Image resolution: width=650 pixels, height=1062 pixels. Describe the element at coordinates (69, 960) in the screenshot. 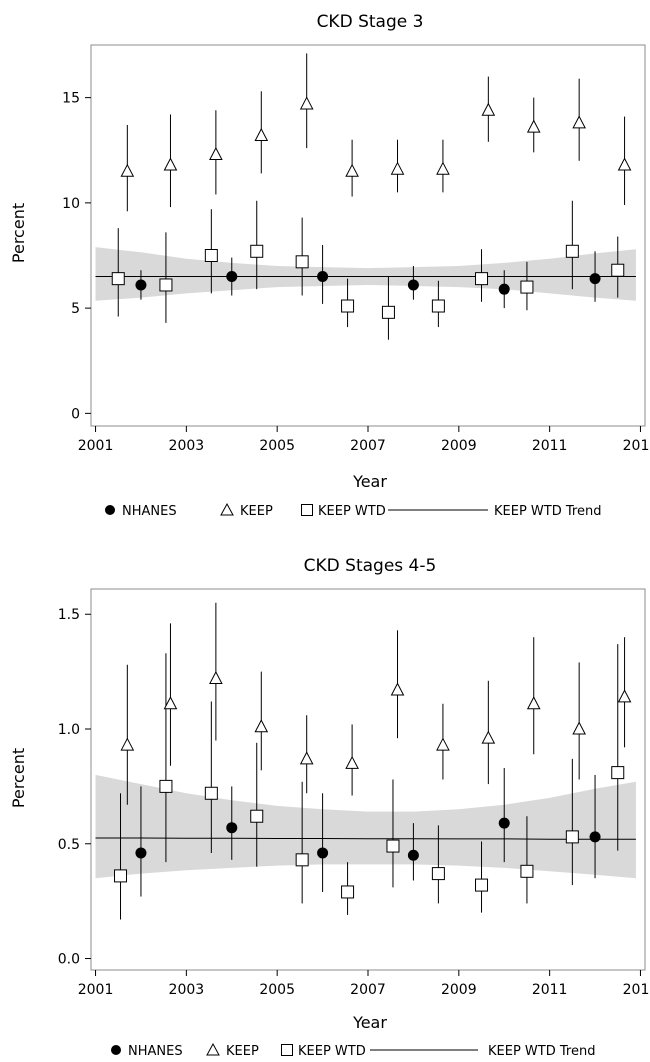

I see `y-tick-label: 0.0` at that location.